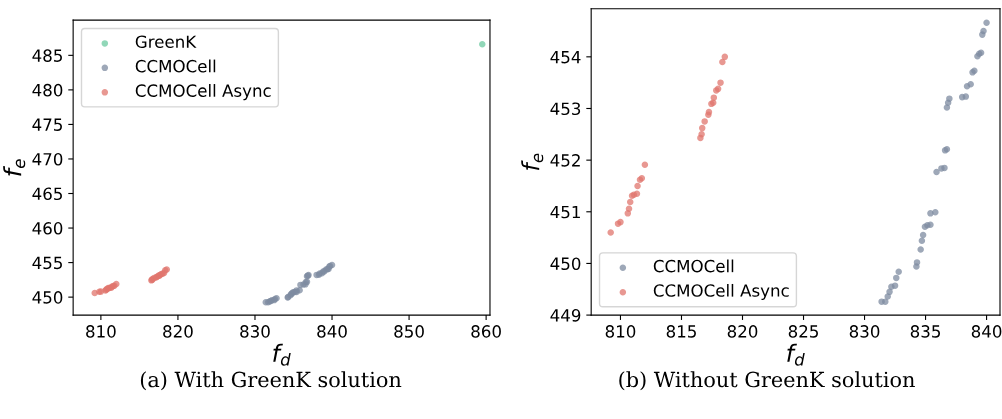  I want to click on x-tick-label: 815, so click(681, 331).